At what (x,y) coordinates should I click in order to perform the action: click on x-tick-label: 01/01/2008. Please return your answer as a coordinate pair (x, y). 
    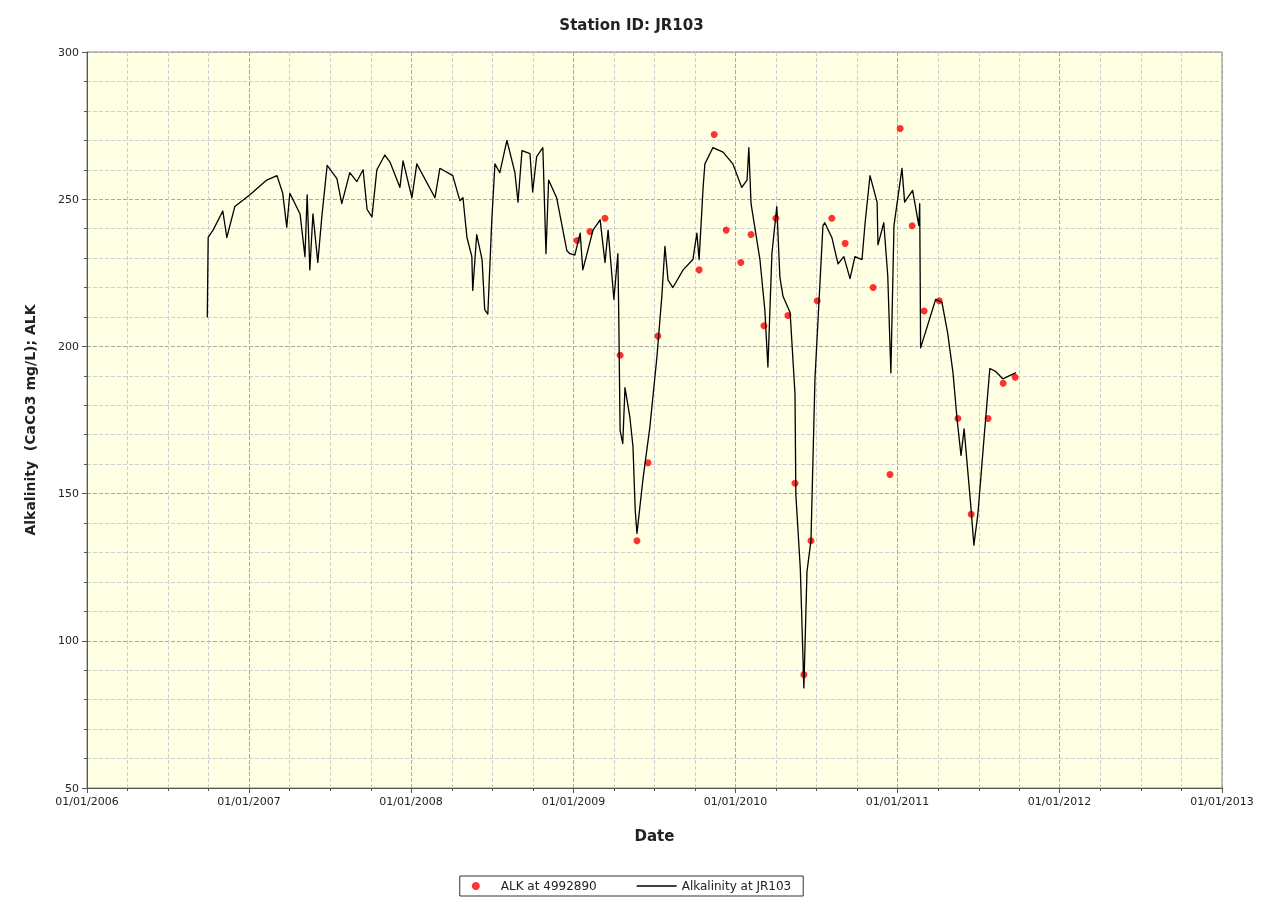
    Looking at the image, I should click on (411, 801).